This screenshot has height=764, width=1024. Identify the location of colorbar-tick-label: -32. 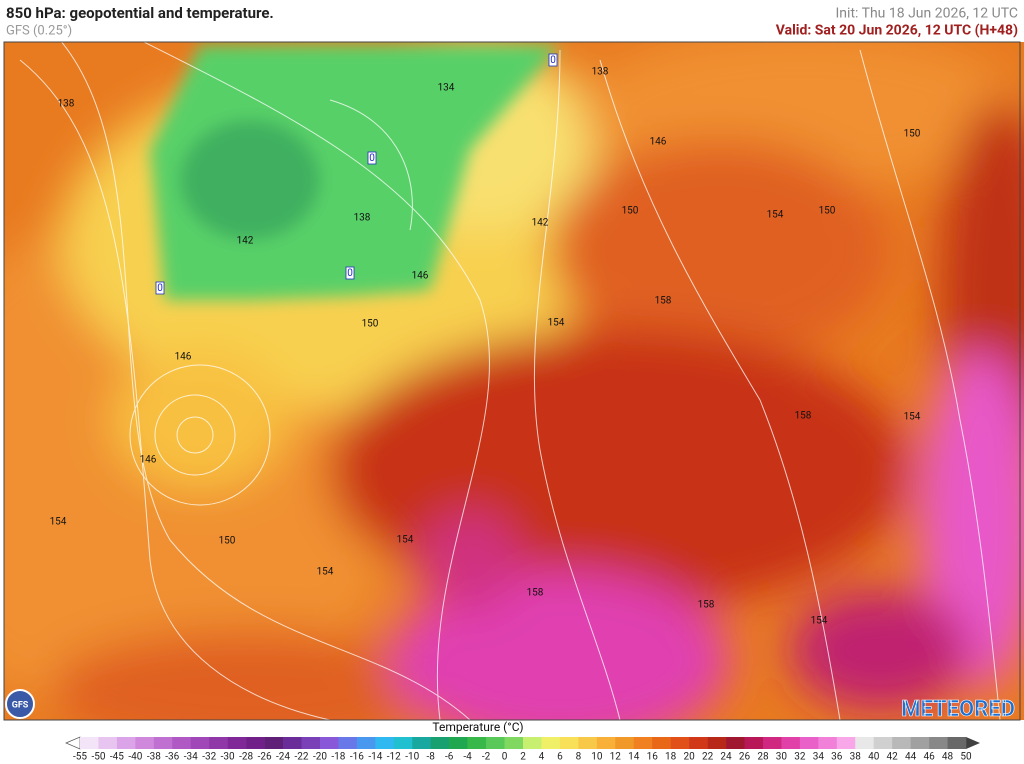
(209, 757).